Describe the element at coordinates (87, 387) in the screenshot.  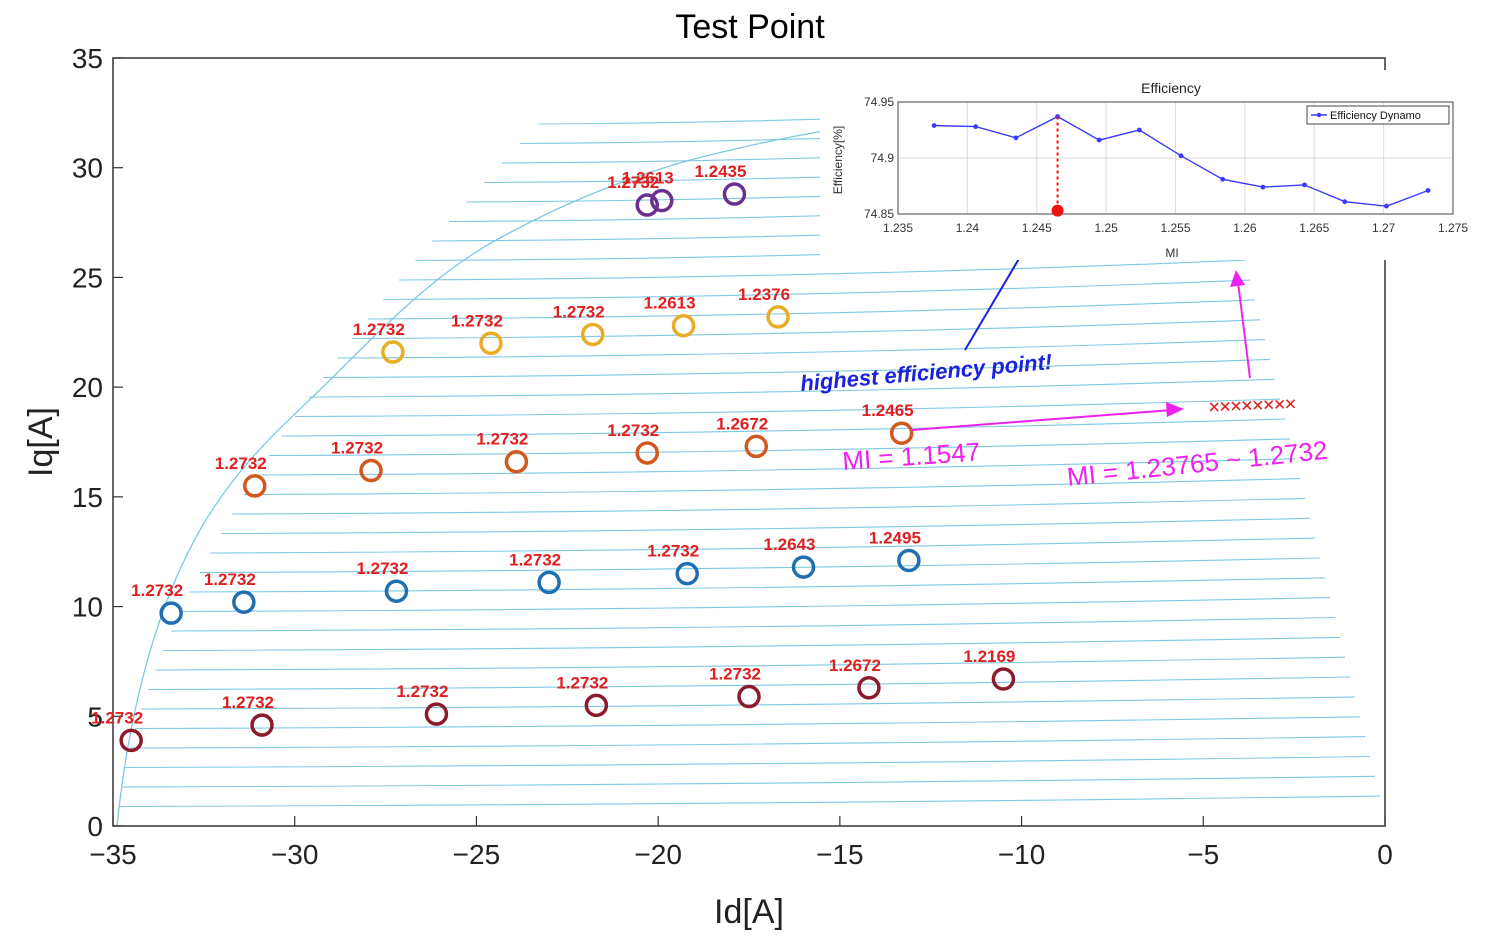
I see `y-tick-label: 20` at that location.